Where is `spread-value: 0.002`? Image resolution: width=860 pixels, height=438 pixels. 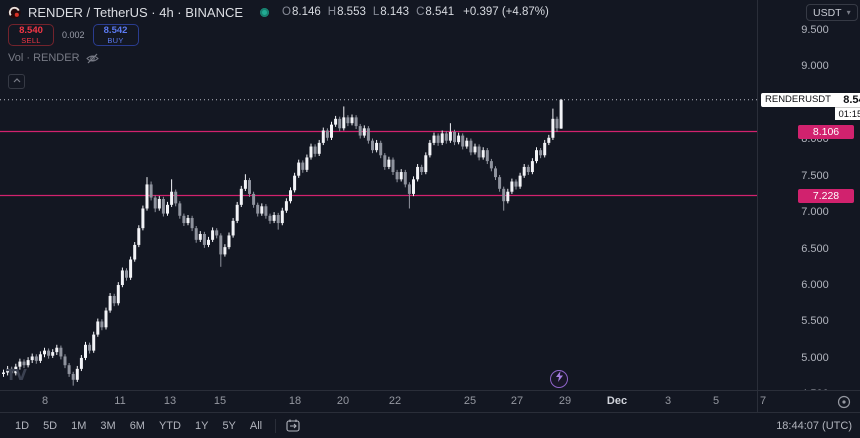 spread-value: 0.002 is located at coordinates (73, 35).